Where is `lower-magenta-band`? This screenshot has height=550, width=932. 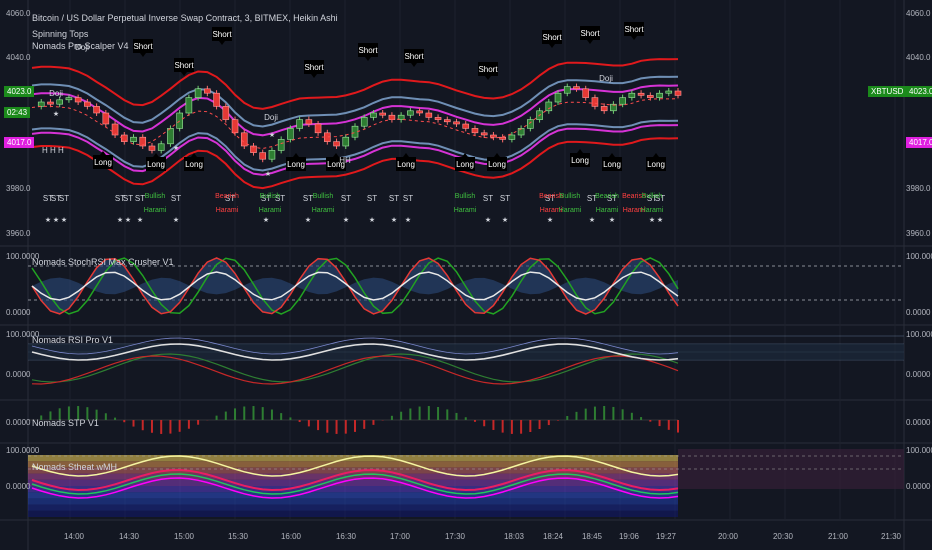 lower-magenta-band is located at coordinates (355, 150).